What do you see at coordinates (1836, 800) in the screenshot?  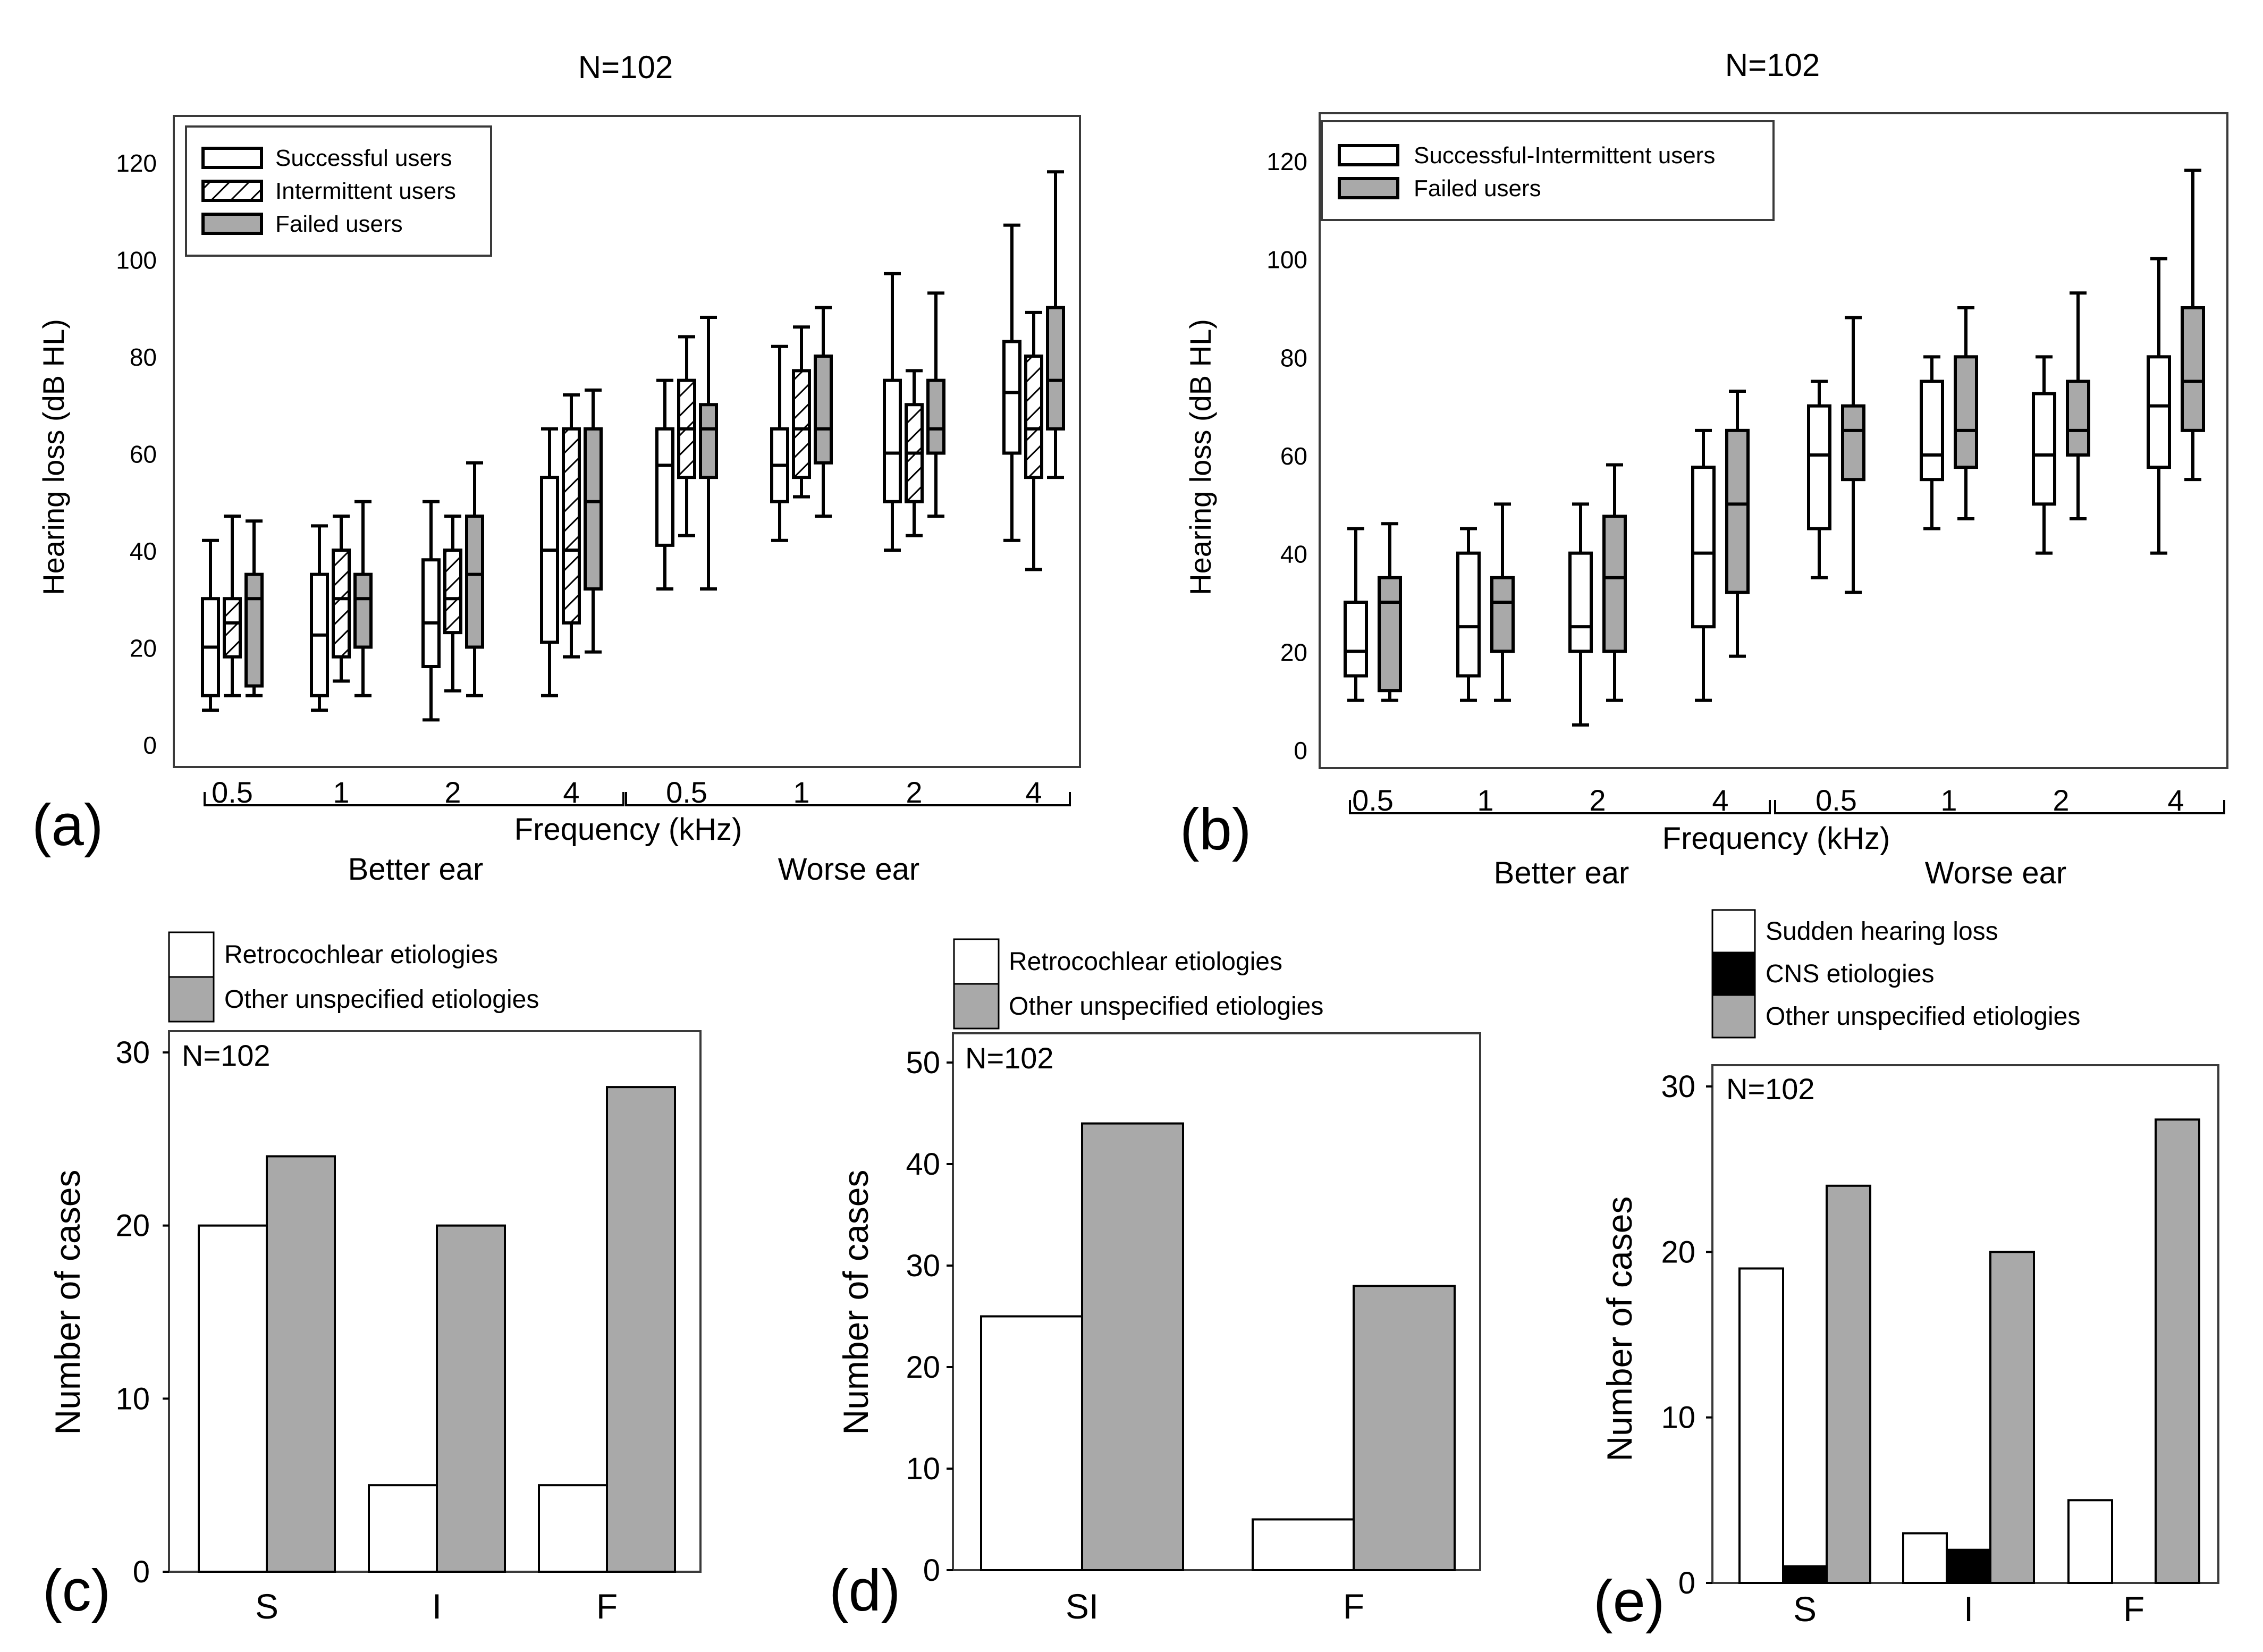 I see `x-tick-label: 0.5` at bounding box center [1836, 800].